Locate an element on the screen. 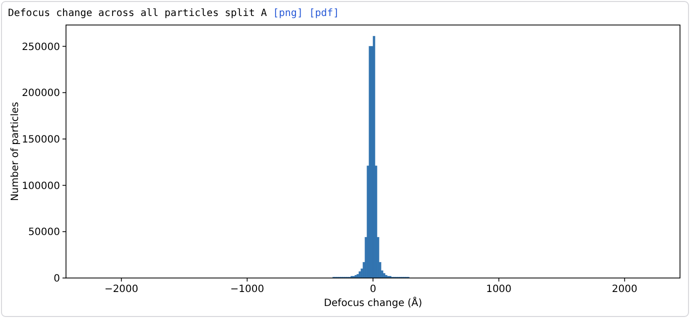 This screenshot has height=321, width=690. y-tick-label: 250000 is located at coordinates (41, 47).